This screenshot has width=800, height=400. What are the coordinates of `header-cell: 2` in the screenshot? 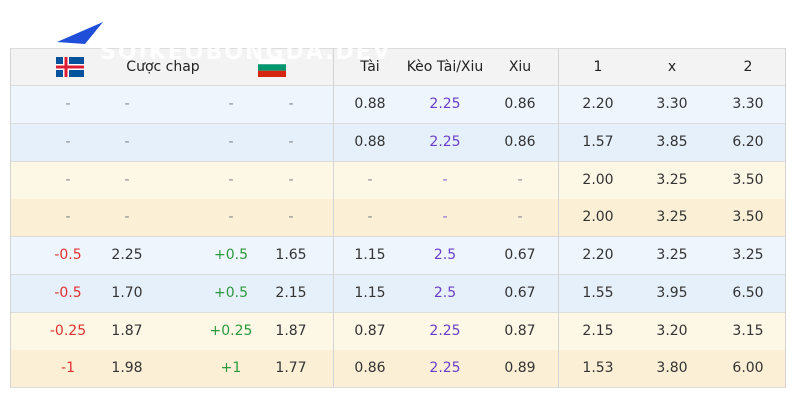 It's located at (748, 67).